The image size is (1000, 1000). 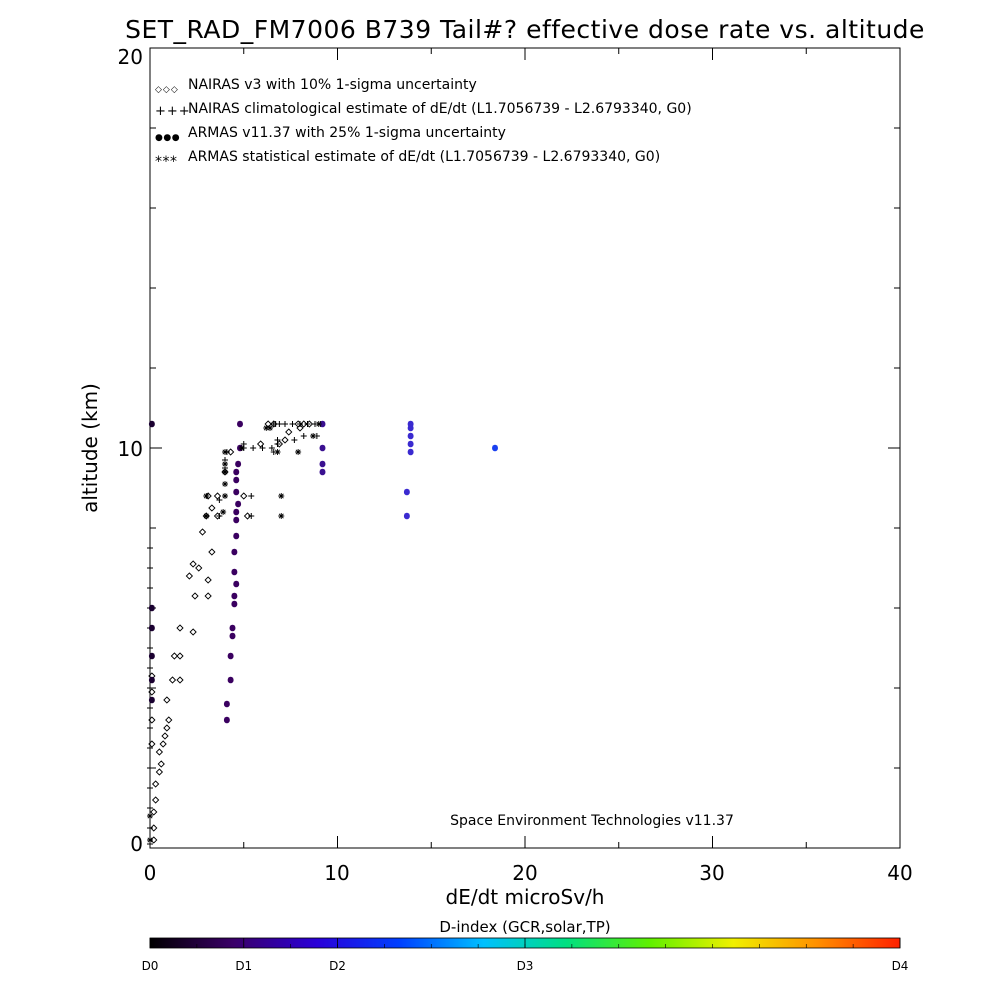 What do you see at coordinates (899, 873) in the screenshot?
I see `x-tick-label: 40` at bounding box center [899, 873].